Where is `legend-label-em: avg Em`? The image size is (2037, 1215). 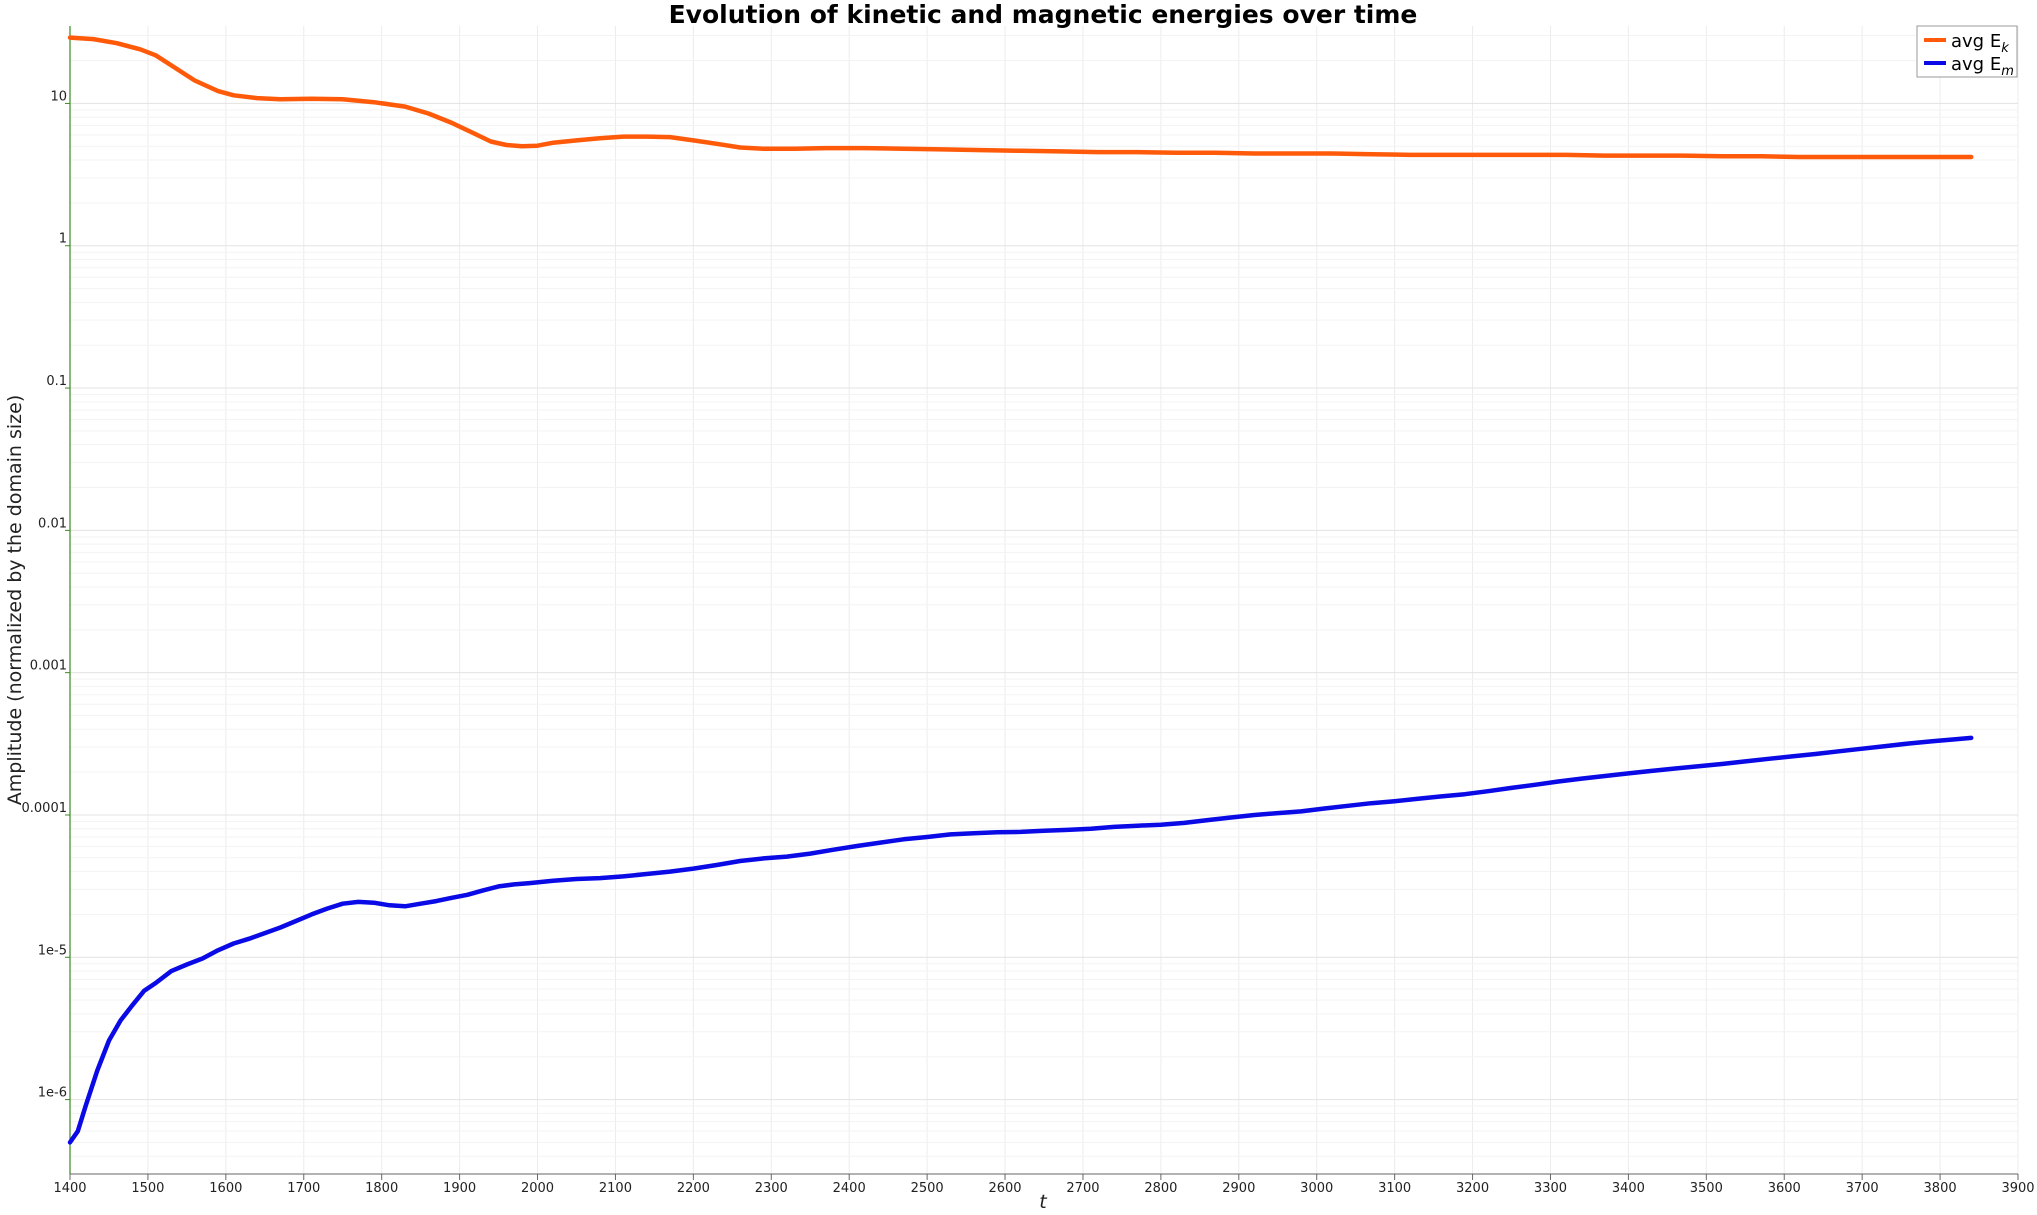
legend-label-em: avg Em is located at coordinates (1982, 66).